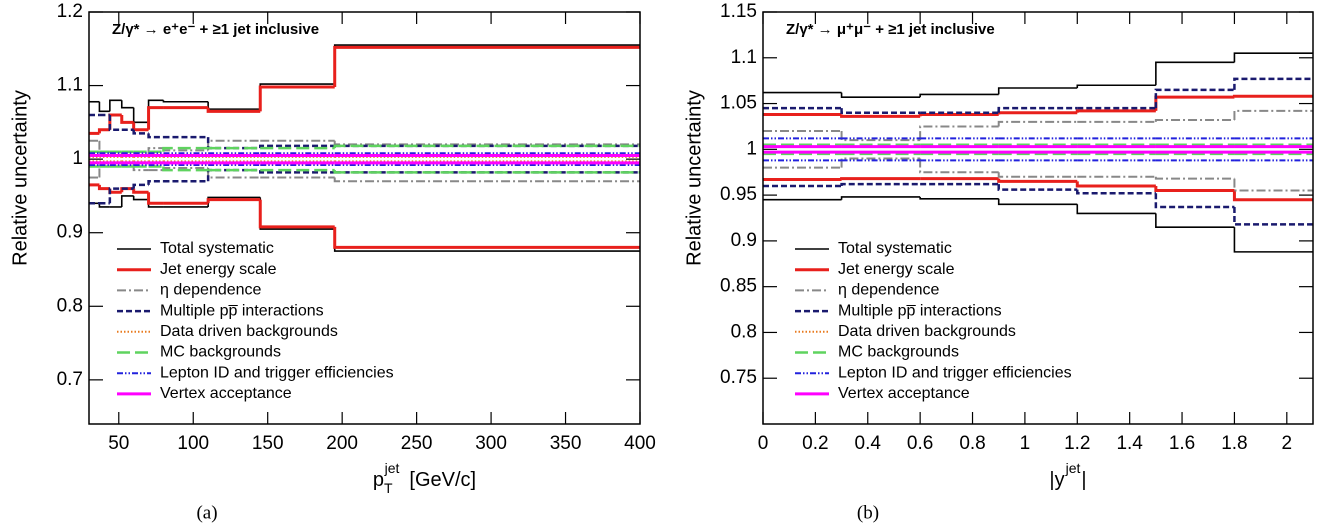 This screenshot has width=1325, height=531. Describe the element at coordinates (417, 443) in the screenshot. I see `x-tick-label: 250` at that location.